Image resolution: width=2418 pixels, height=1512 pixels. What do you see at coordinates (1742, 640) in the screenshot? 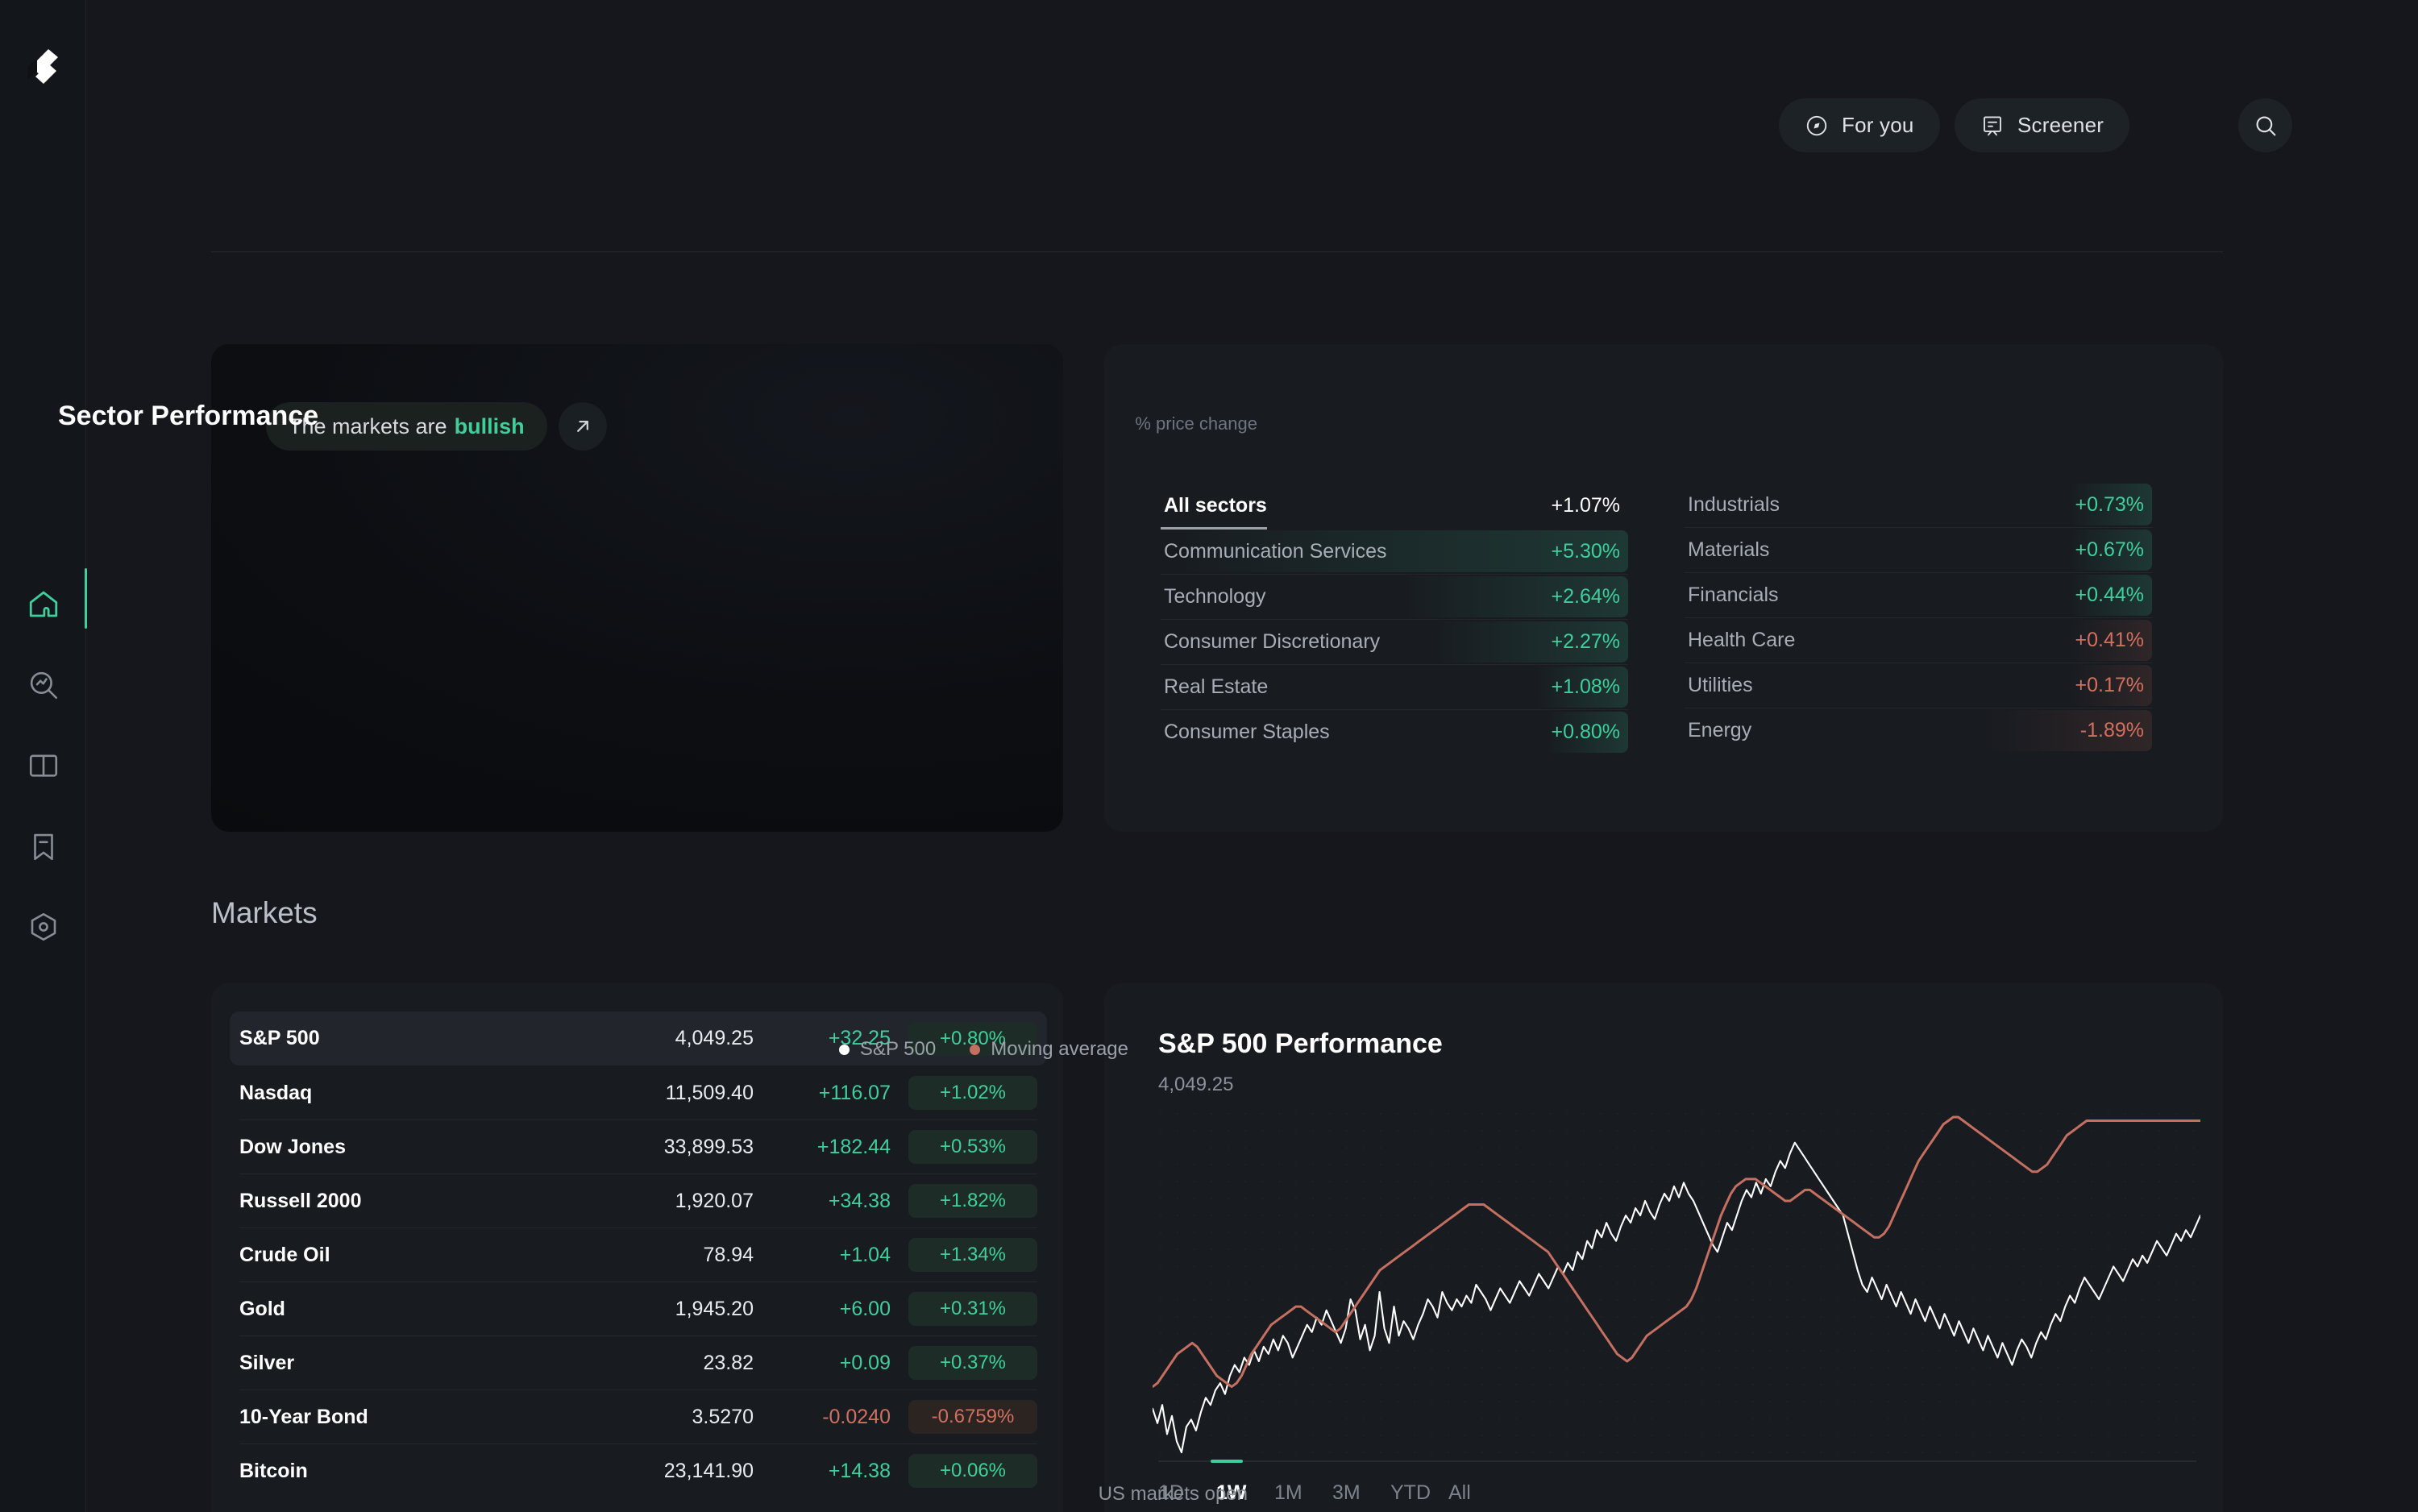
I see `sector-name: Health Care` at bounding box center [1742, 640].